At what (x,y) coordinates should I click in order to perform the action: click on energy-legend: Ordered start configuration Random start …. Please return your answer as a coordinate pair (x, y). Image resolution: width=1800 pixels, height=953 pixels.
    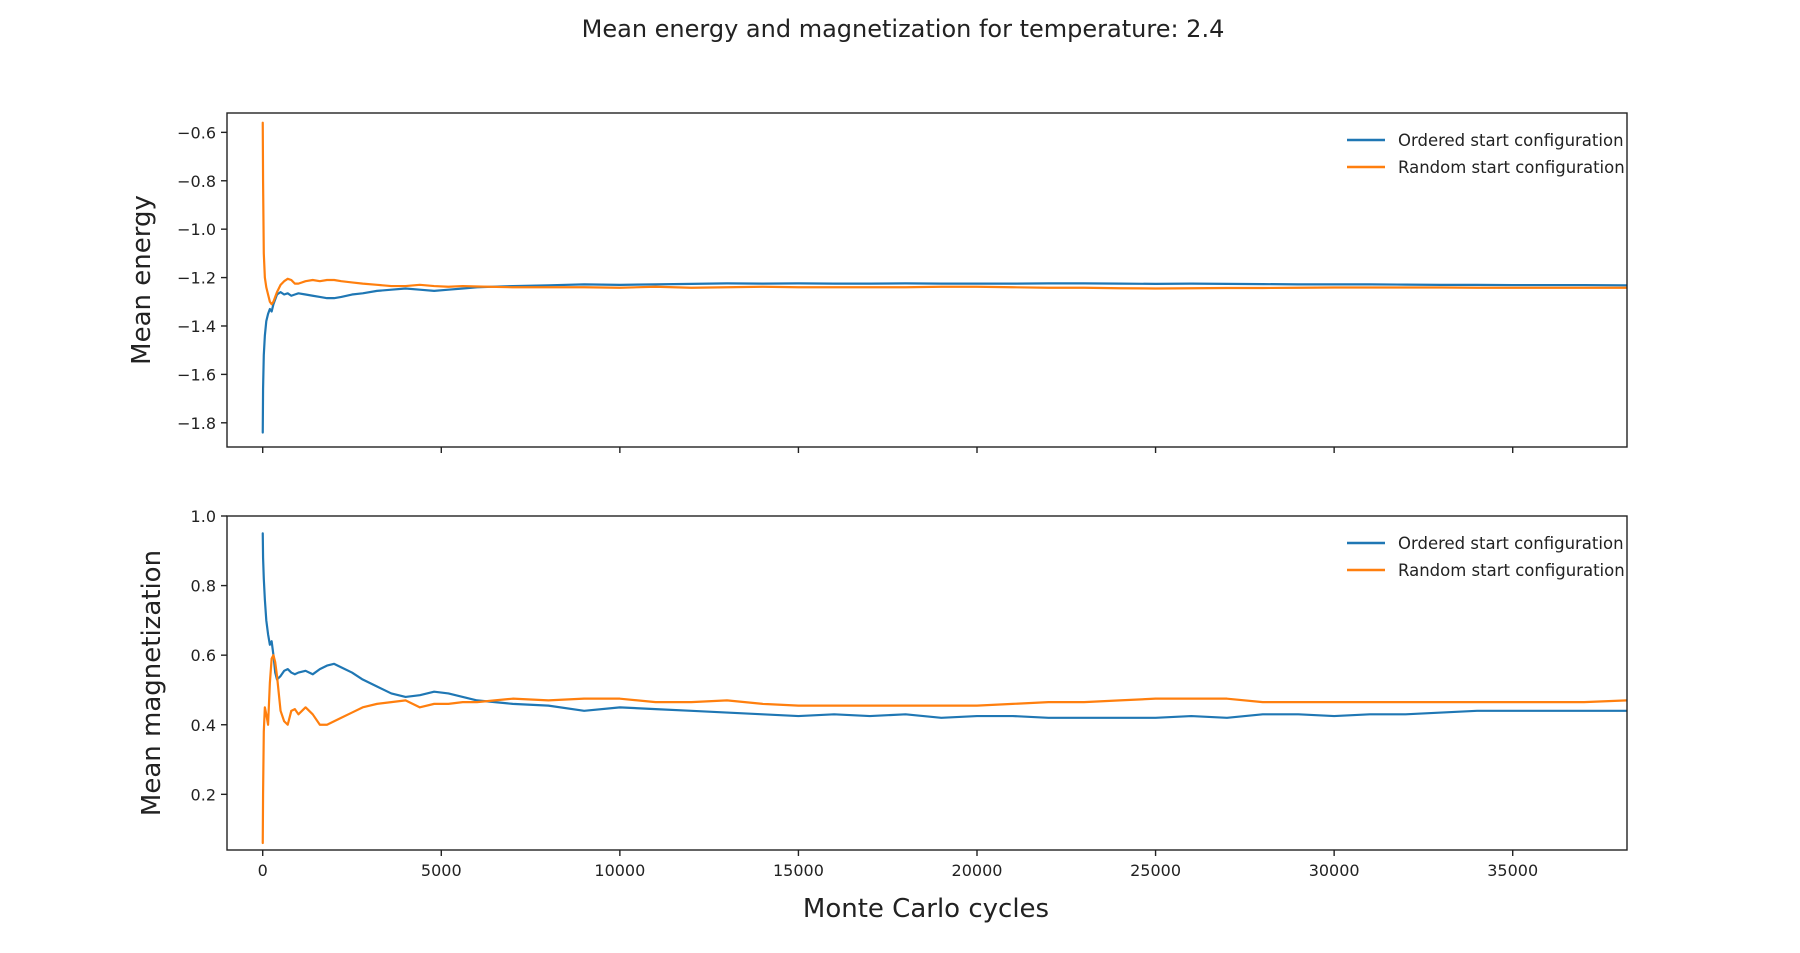
    Looking at the image, I should click on (1486, 154).